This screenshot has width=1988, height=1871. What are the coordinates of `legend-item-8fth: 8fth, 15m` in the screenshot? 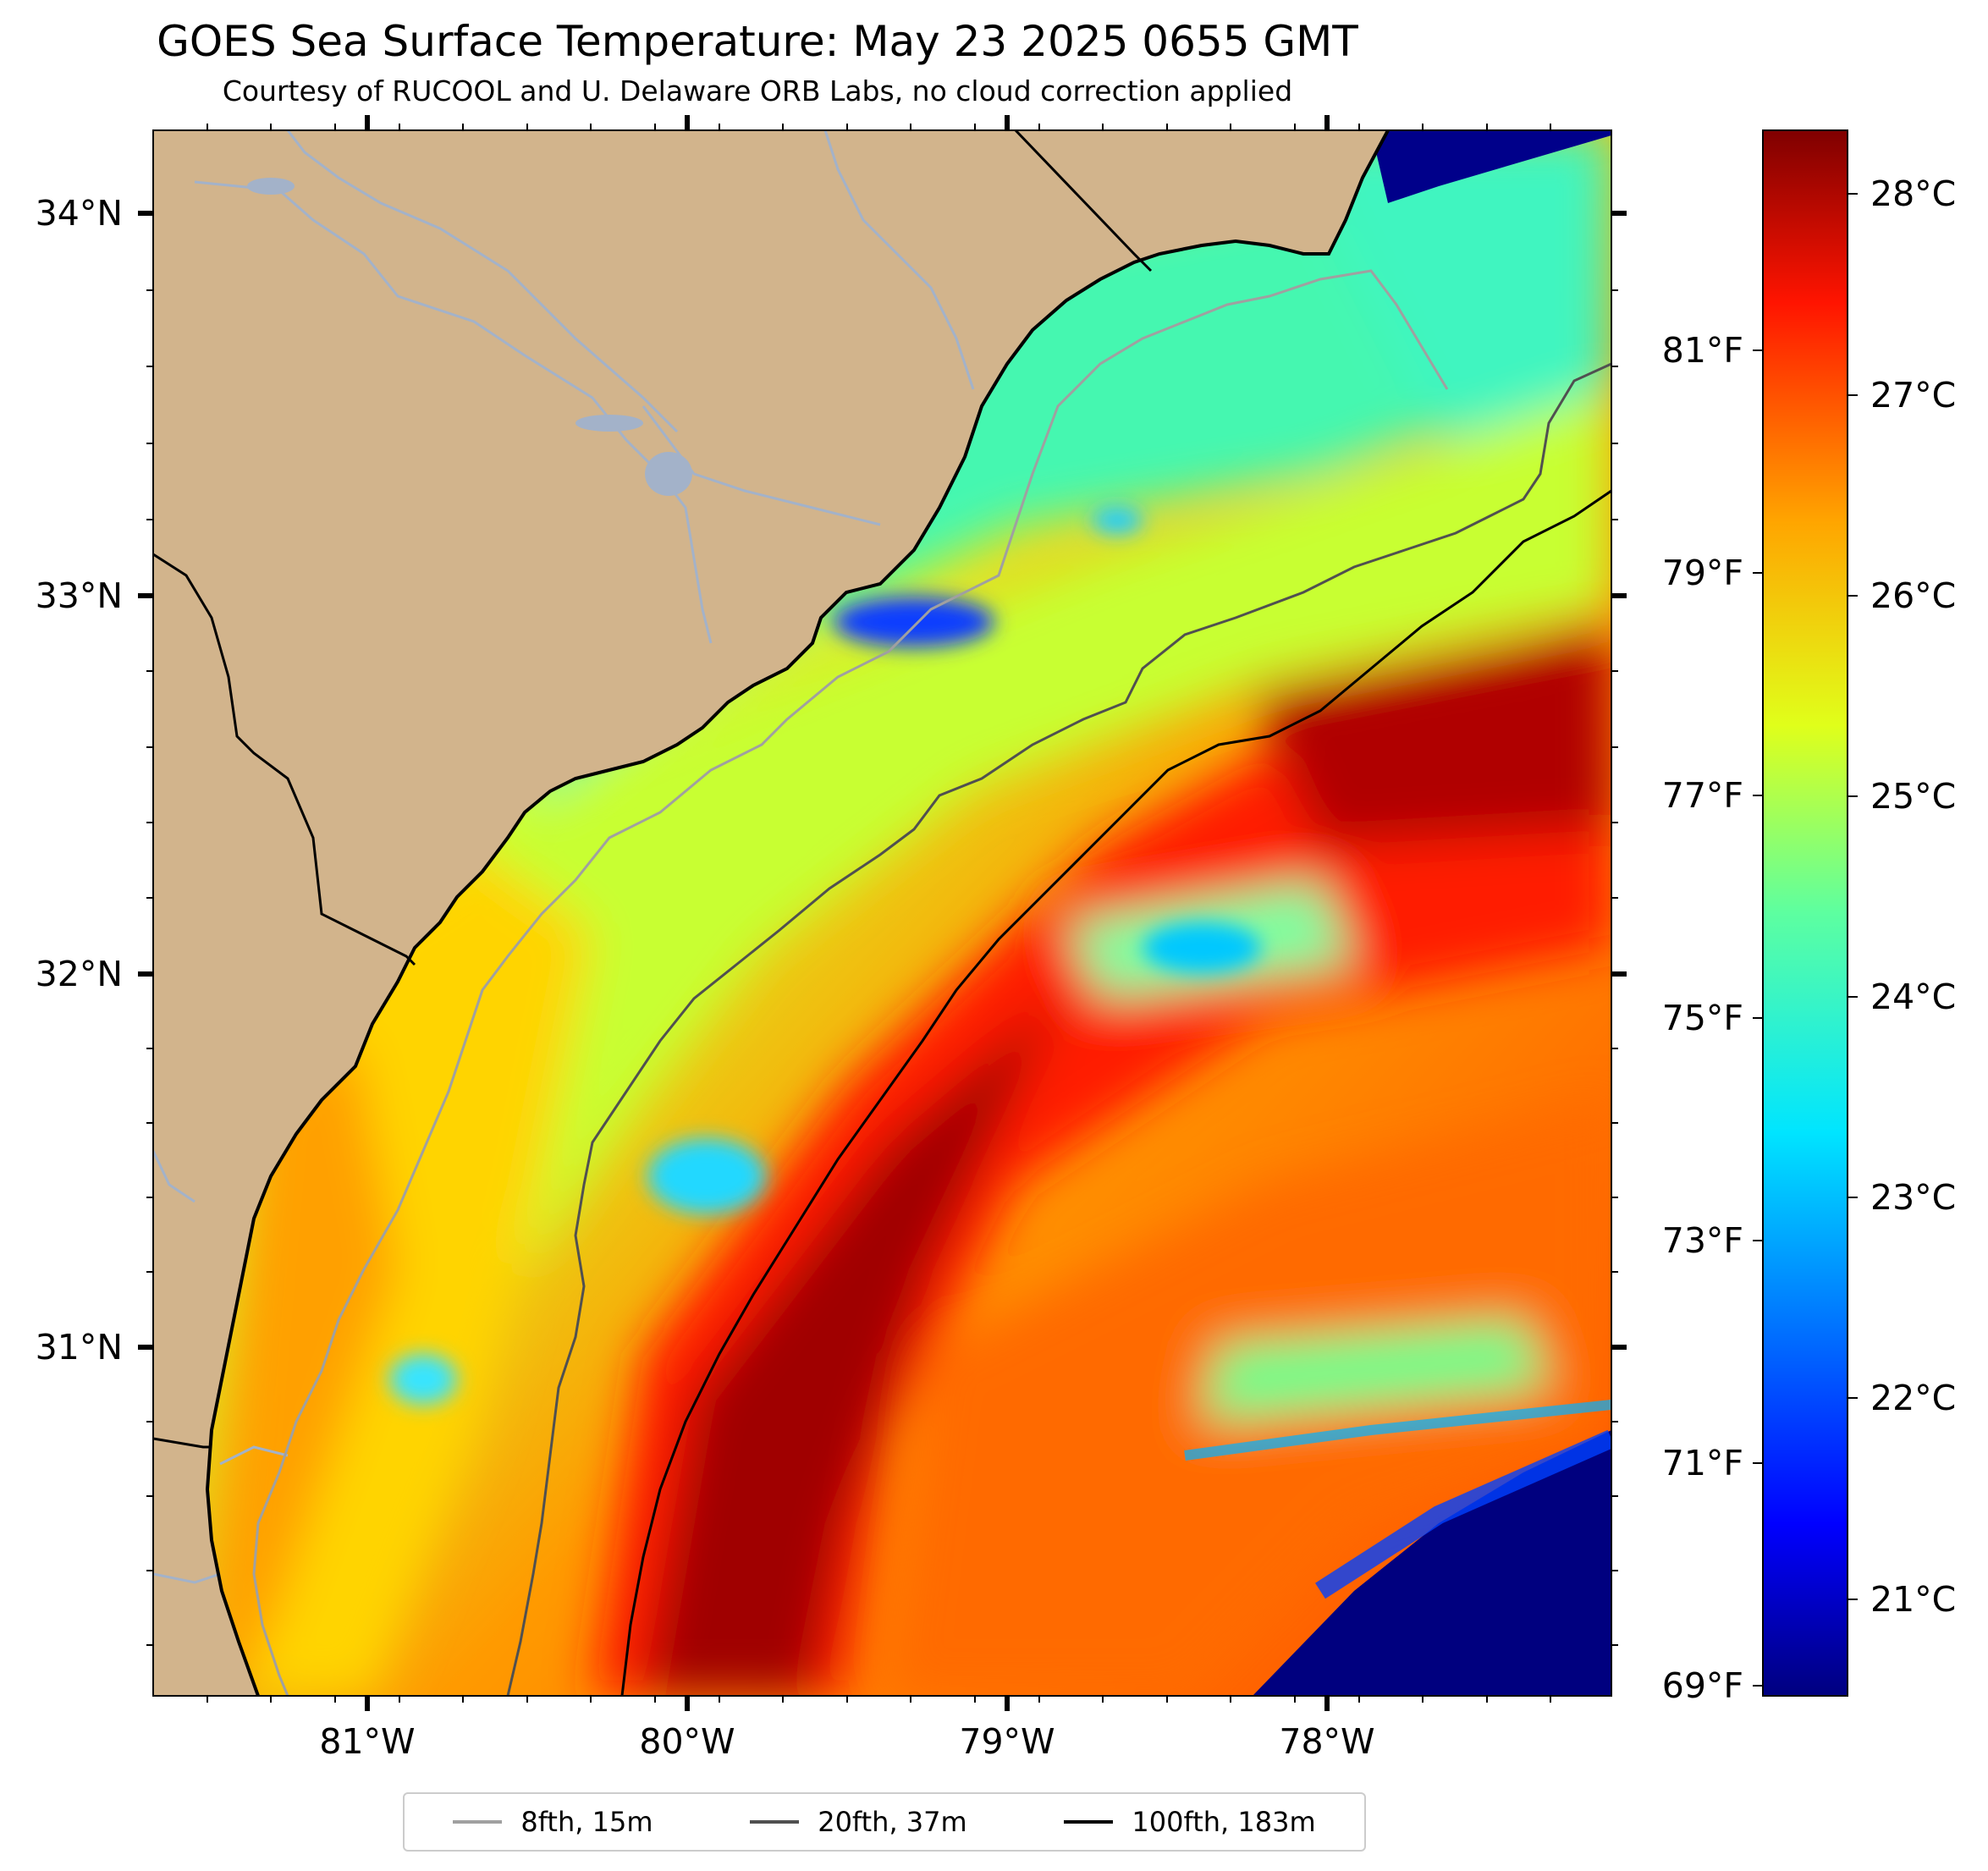 It's located at (553, 1822).